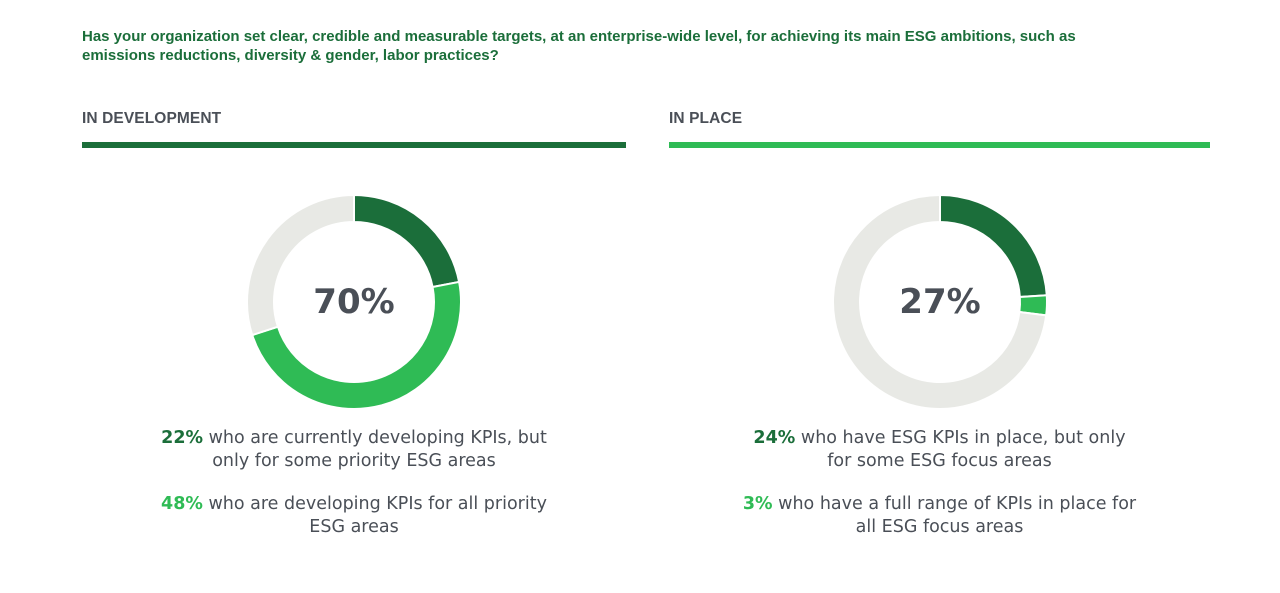 This screenshot has width=1280, height=593. I want to click on caption-percent: 24%, so click(774, 438).